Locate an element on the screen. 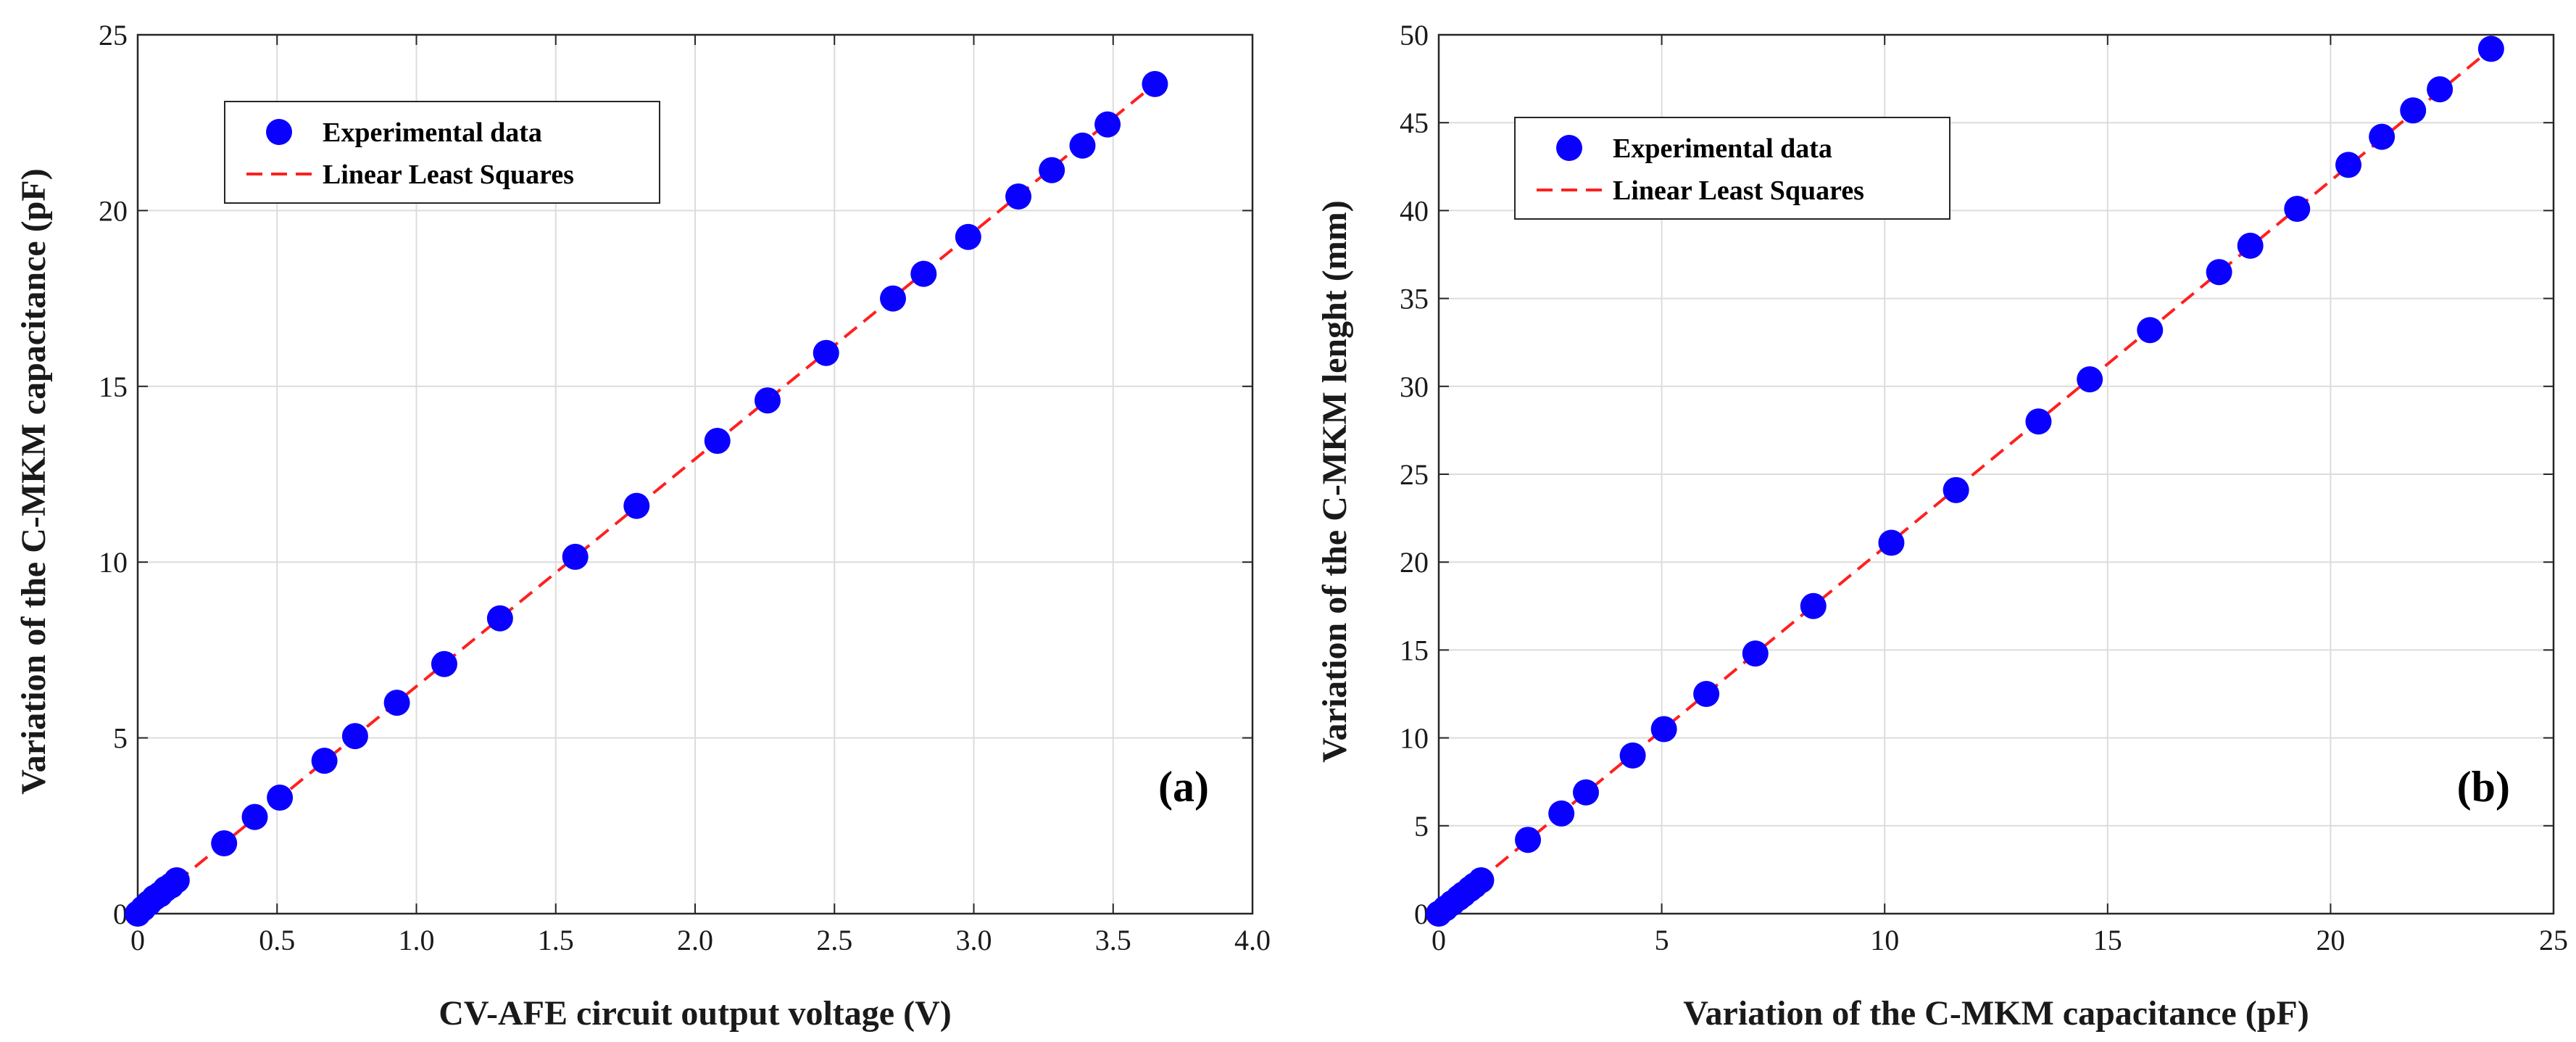  x-tick-label: 2.5 is located at coordinates (834, 940).